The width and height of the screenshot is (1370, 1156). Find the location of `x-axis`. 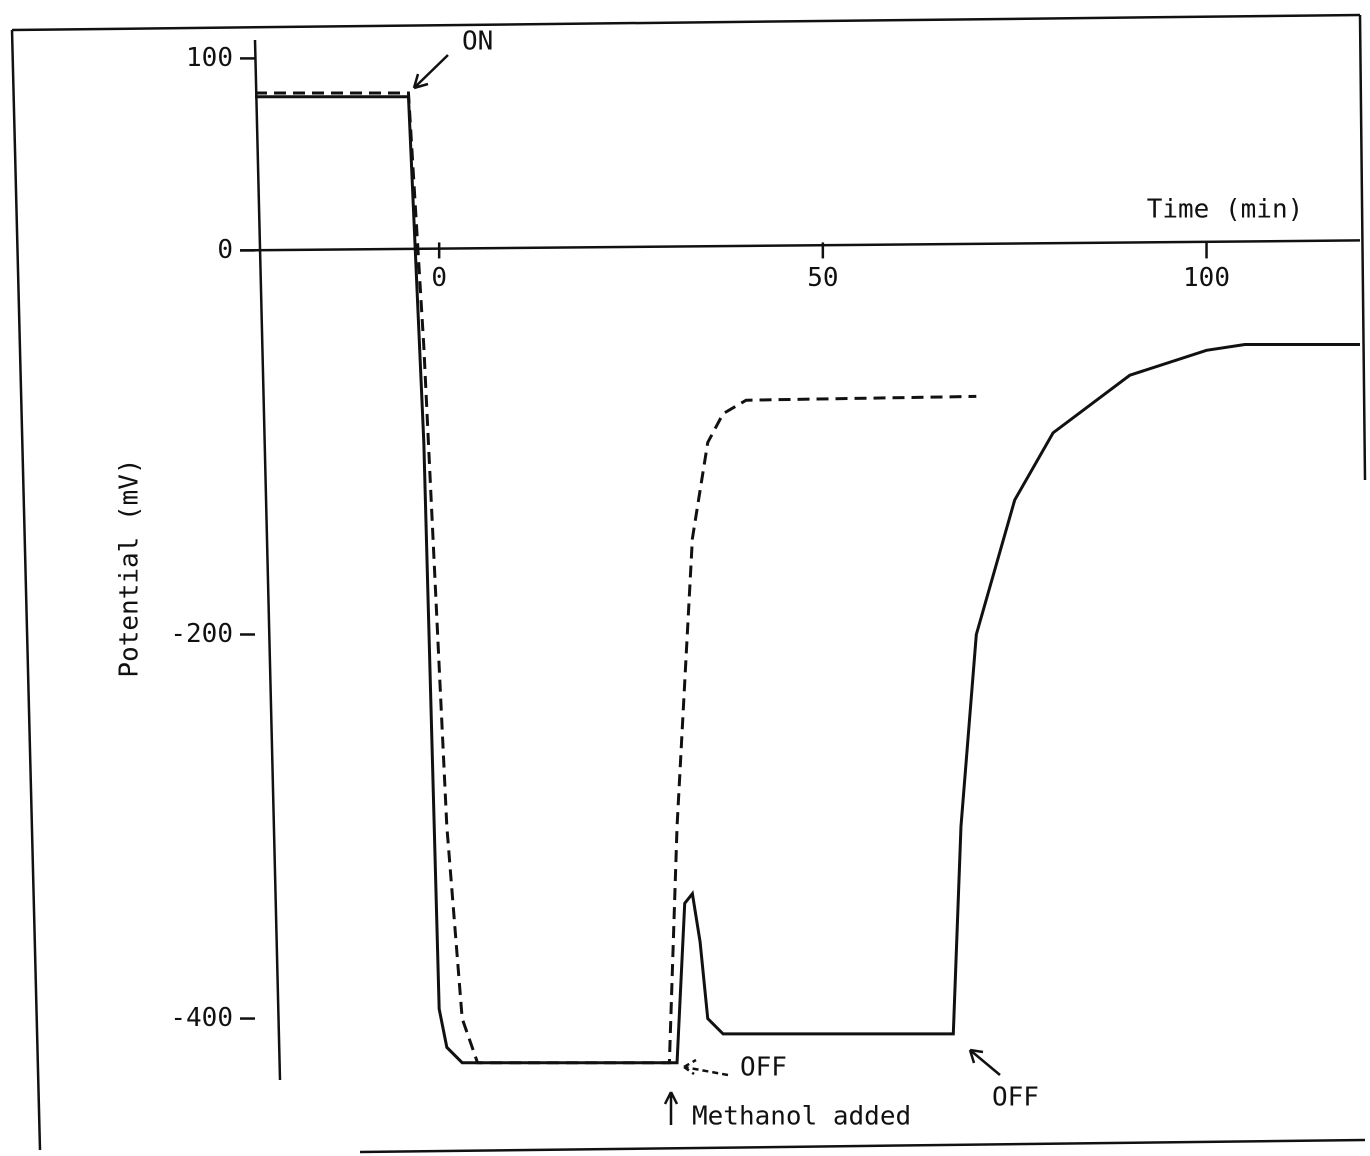

x-axis is located at coordinates (800, 245).